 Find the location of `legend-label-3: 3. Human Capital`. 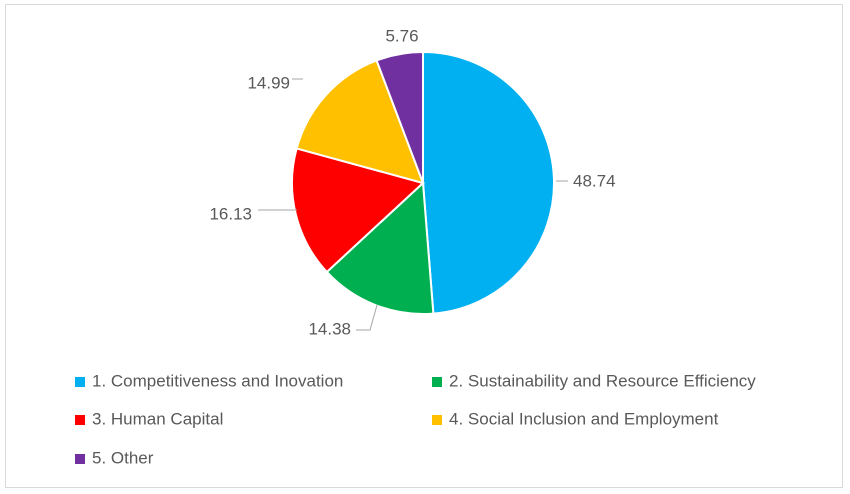

legend-label-3: 3. Human Capital is located at coordinates (157, 418).